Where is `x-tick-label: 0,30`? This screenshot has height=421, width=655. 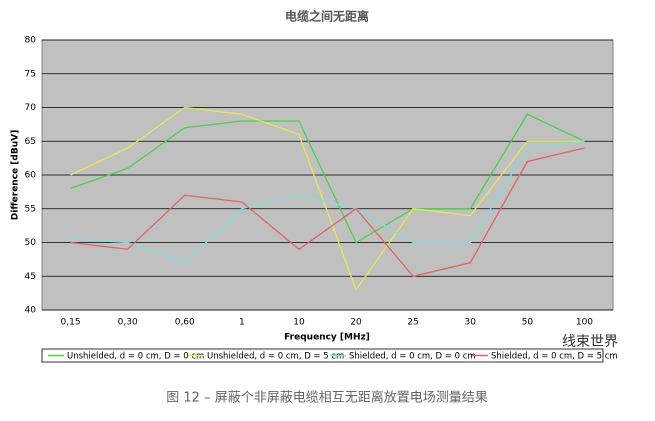 x-tick-label: 0,30 is located at coordinates (128, 323).